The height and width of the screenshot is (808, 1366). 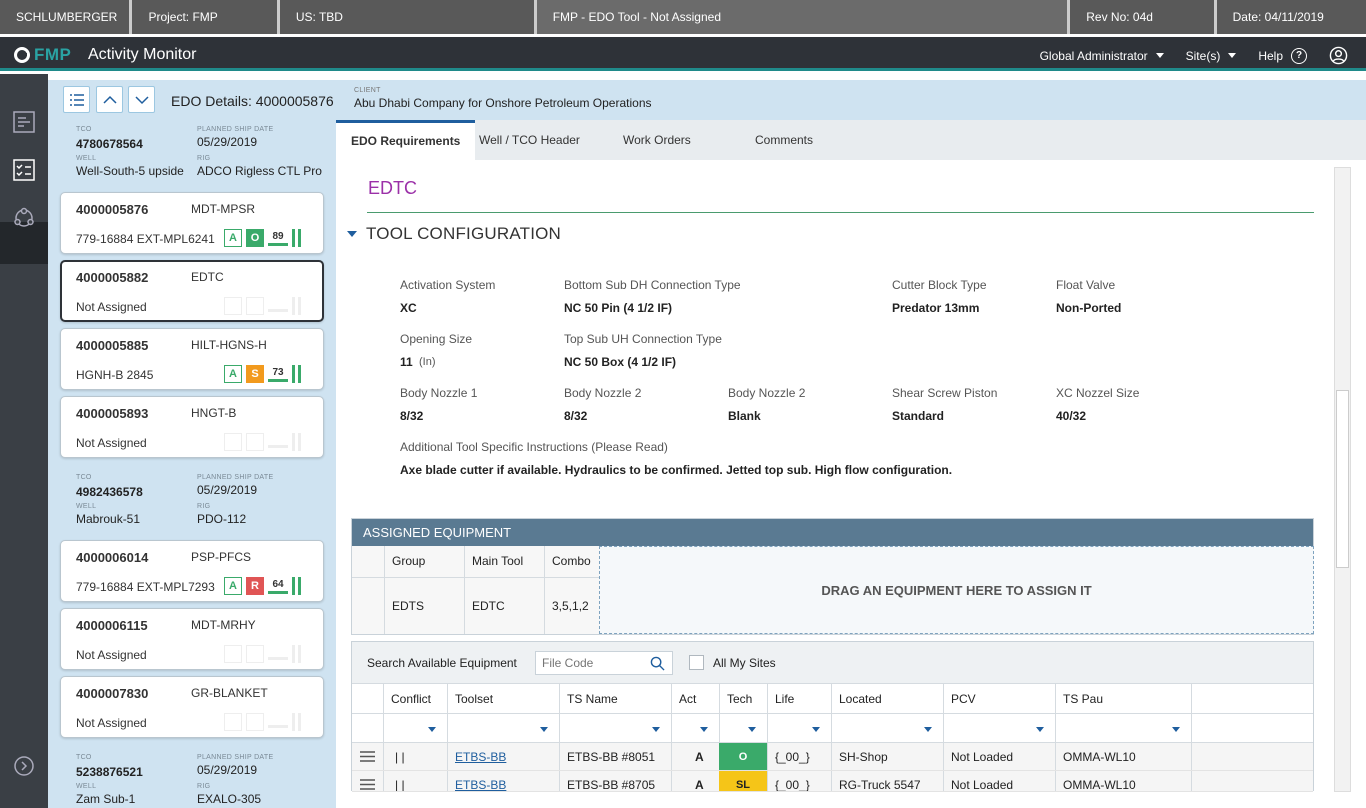 I want to click on content-scrollbar, so click(x=1342, y=479).